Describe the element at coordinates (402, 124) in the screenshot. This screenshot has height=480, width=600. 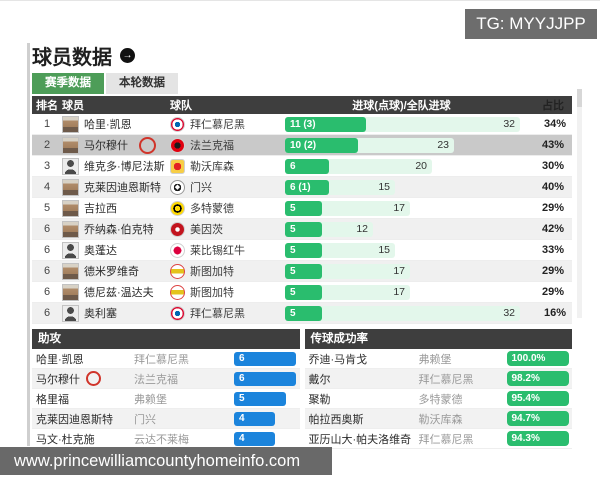
I see `team-goals-track: 11 (3) 32` at that location.